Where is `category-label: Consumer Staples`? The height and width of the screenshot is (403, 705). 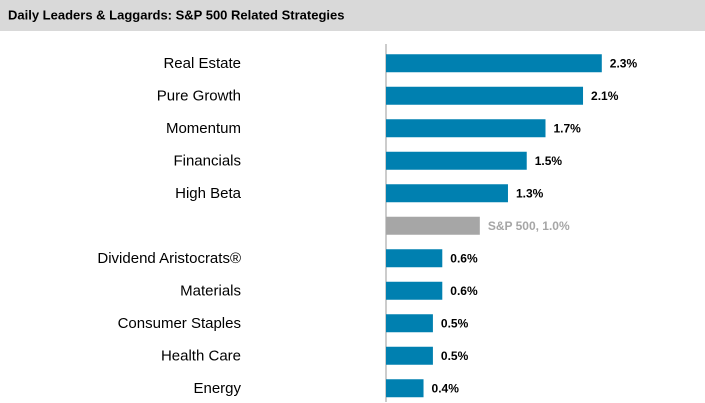 category-label: Consumer Staples is located at coordinates (179, 323).